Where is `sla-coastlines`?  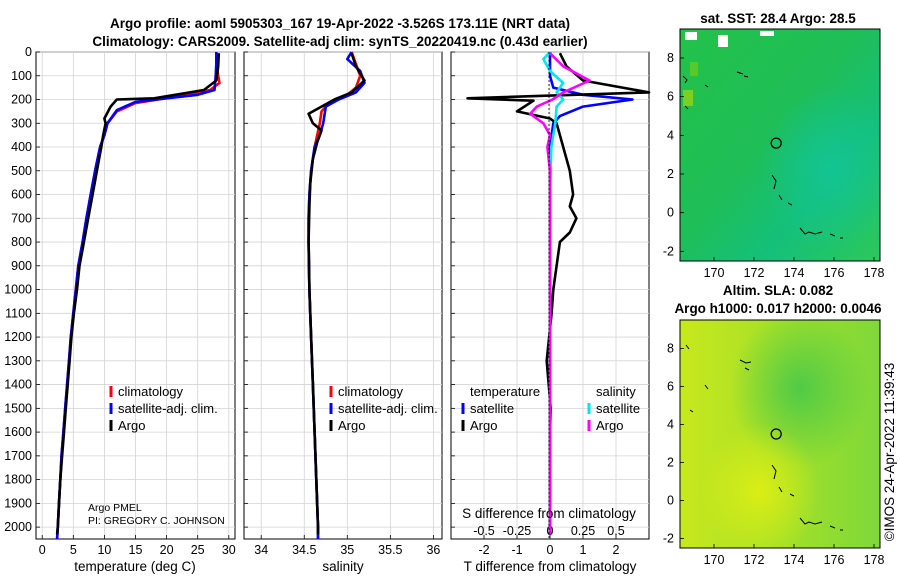
sla-coastlines is located at coordinates (764, 437).